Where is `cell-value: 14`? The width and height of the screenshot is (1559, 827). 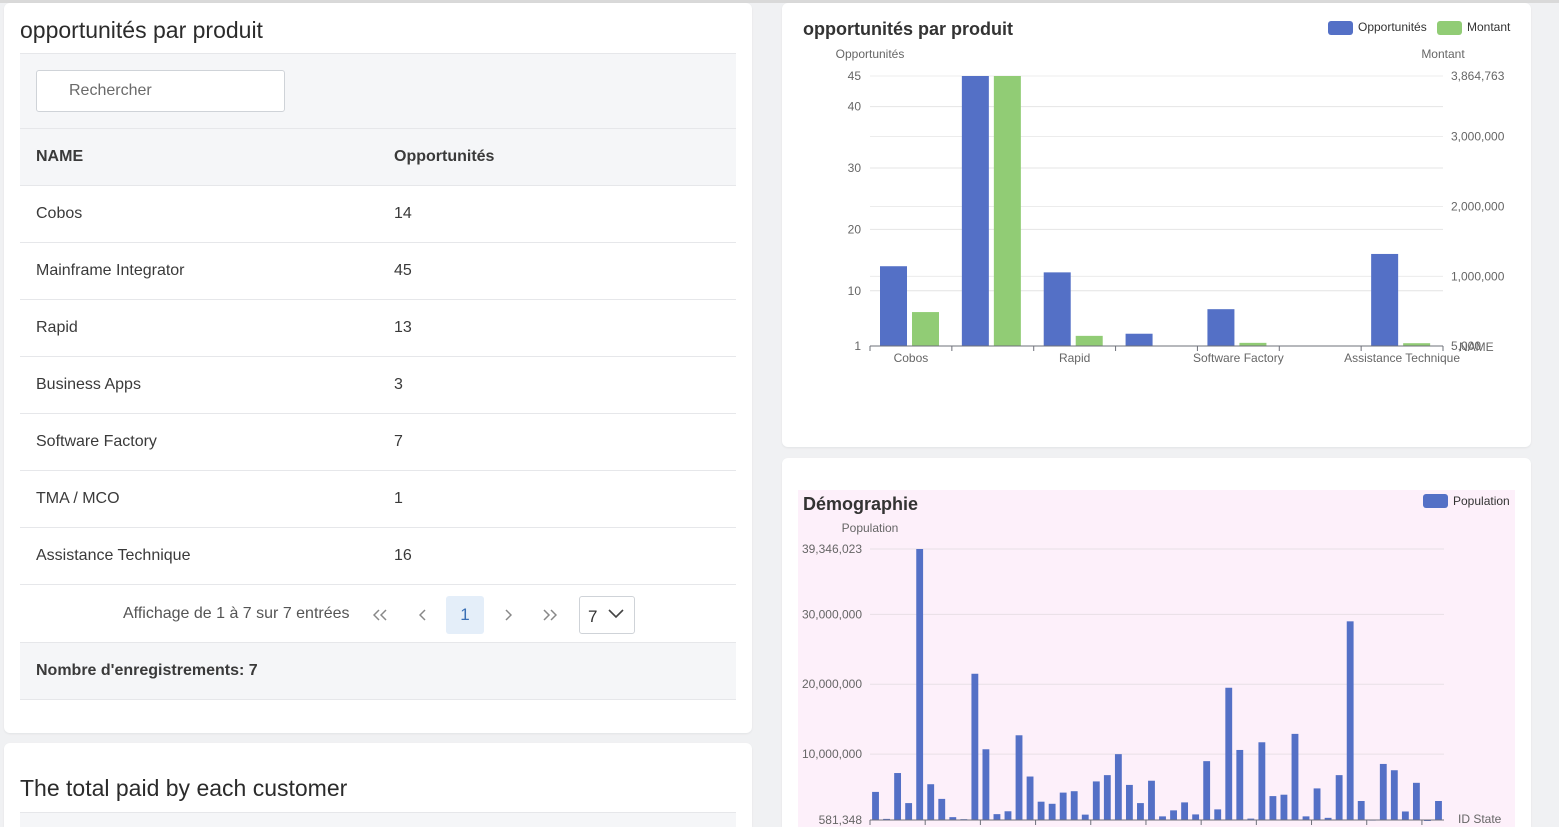 cell-value: 14 is located at coordinates (403, 213).